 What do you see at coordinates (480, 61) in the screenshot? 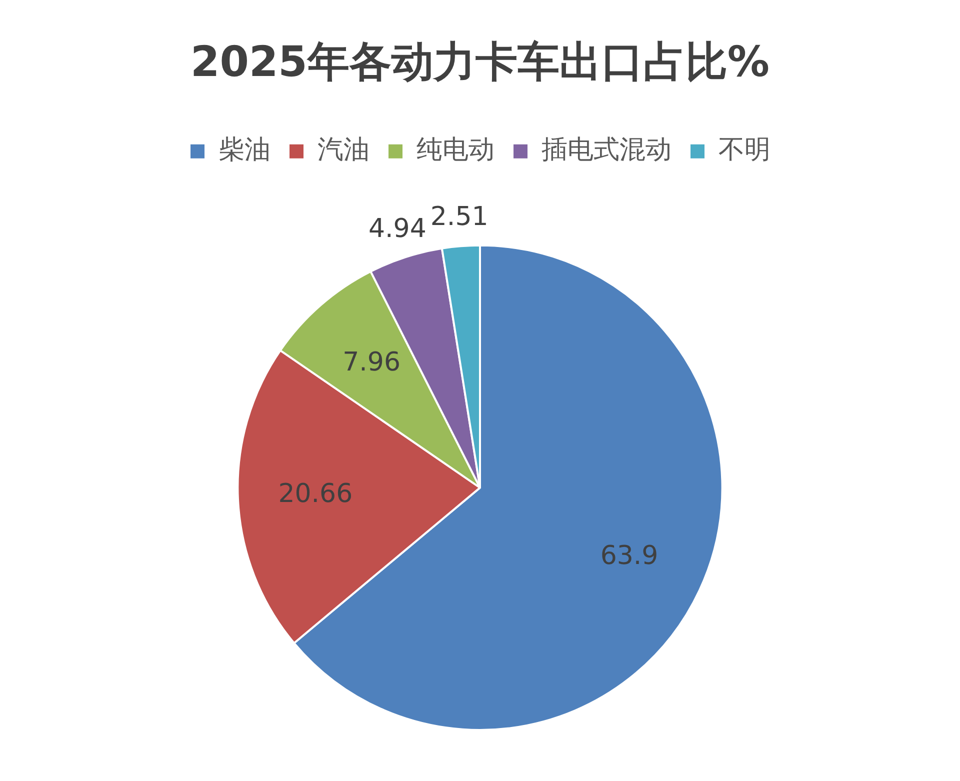
I see `chart-title: 2025年各动力卡车出口占比%` at bounding box center [480, 61].